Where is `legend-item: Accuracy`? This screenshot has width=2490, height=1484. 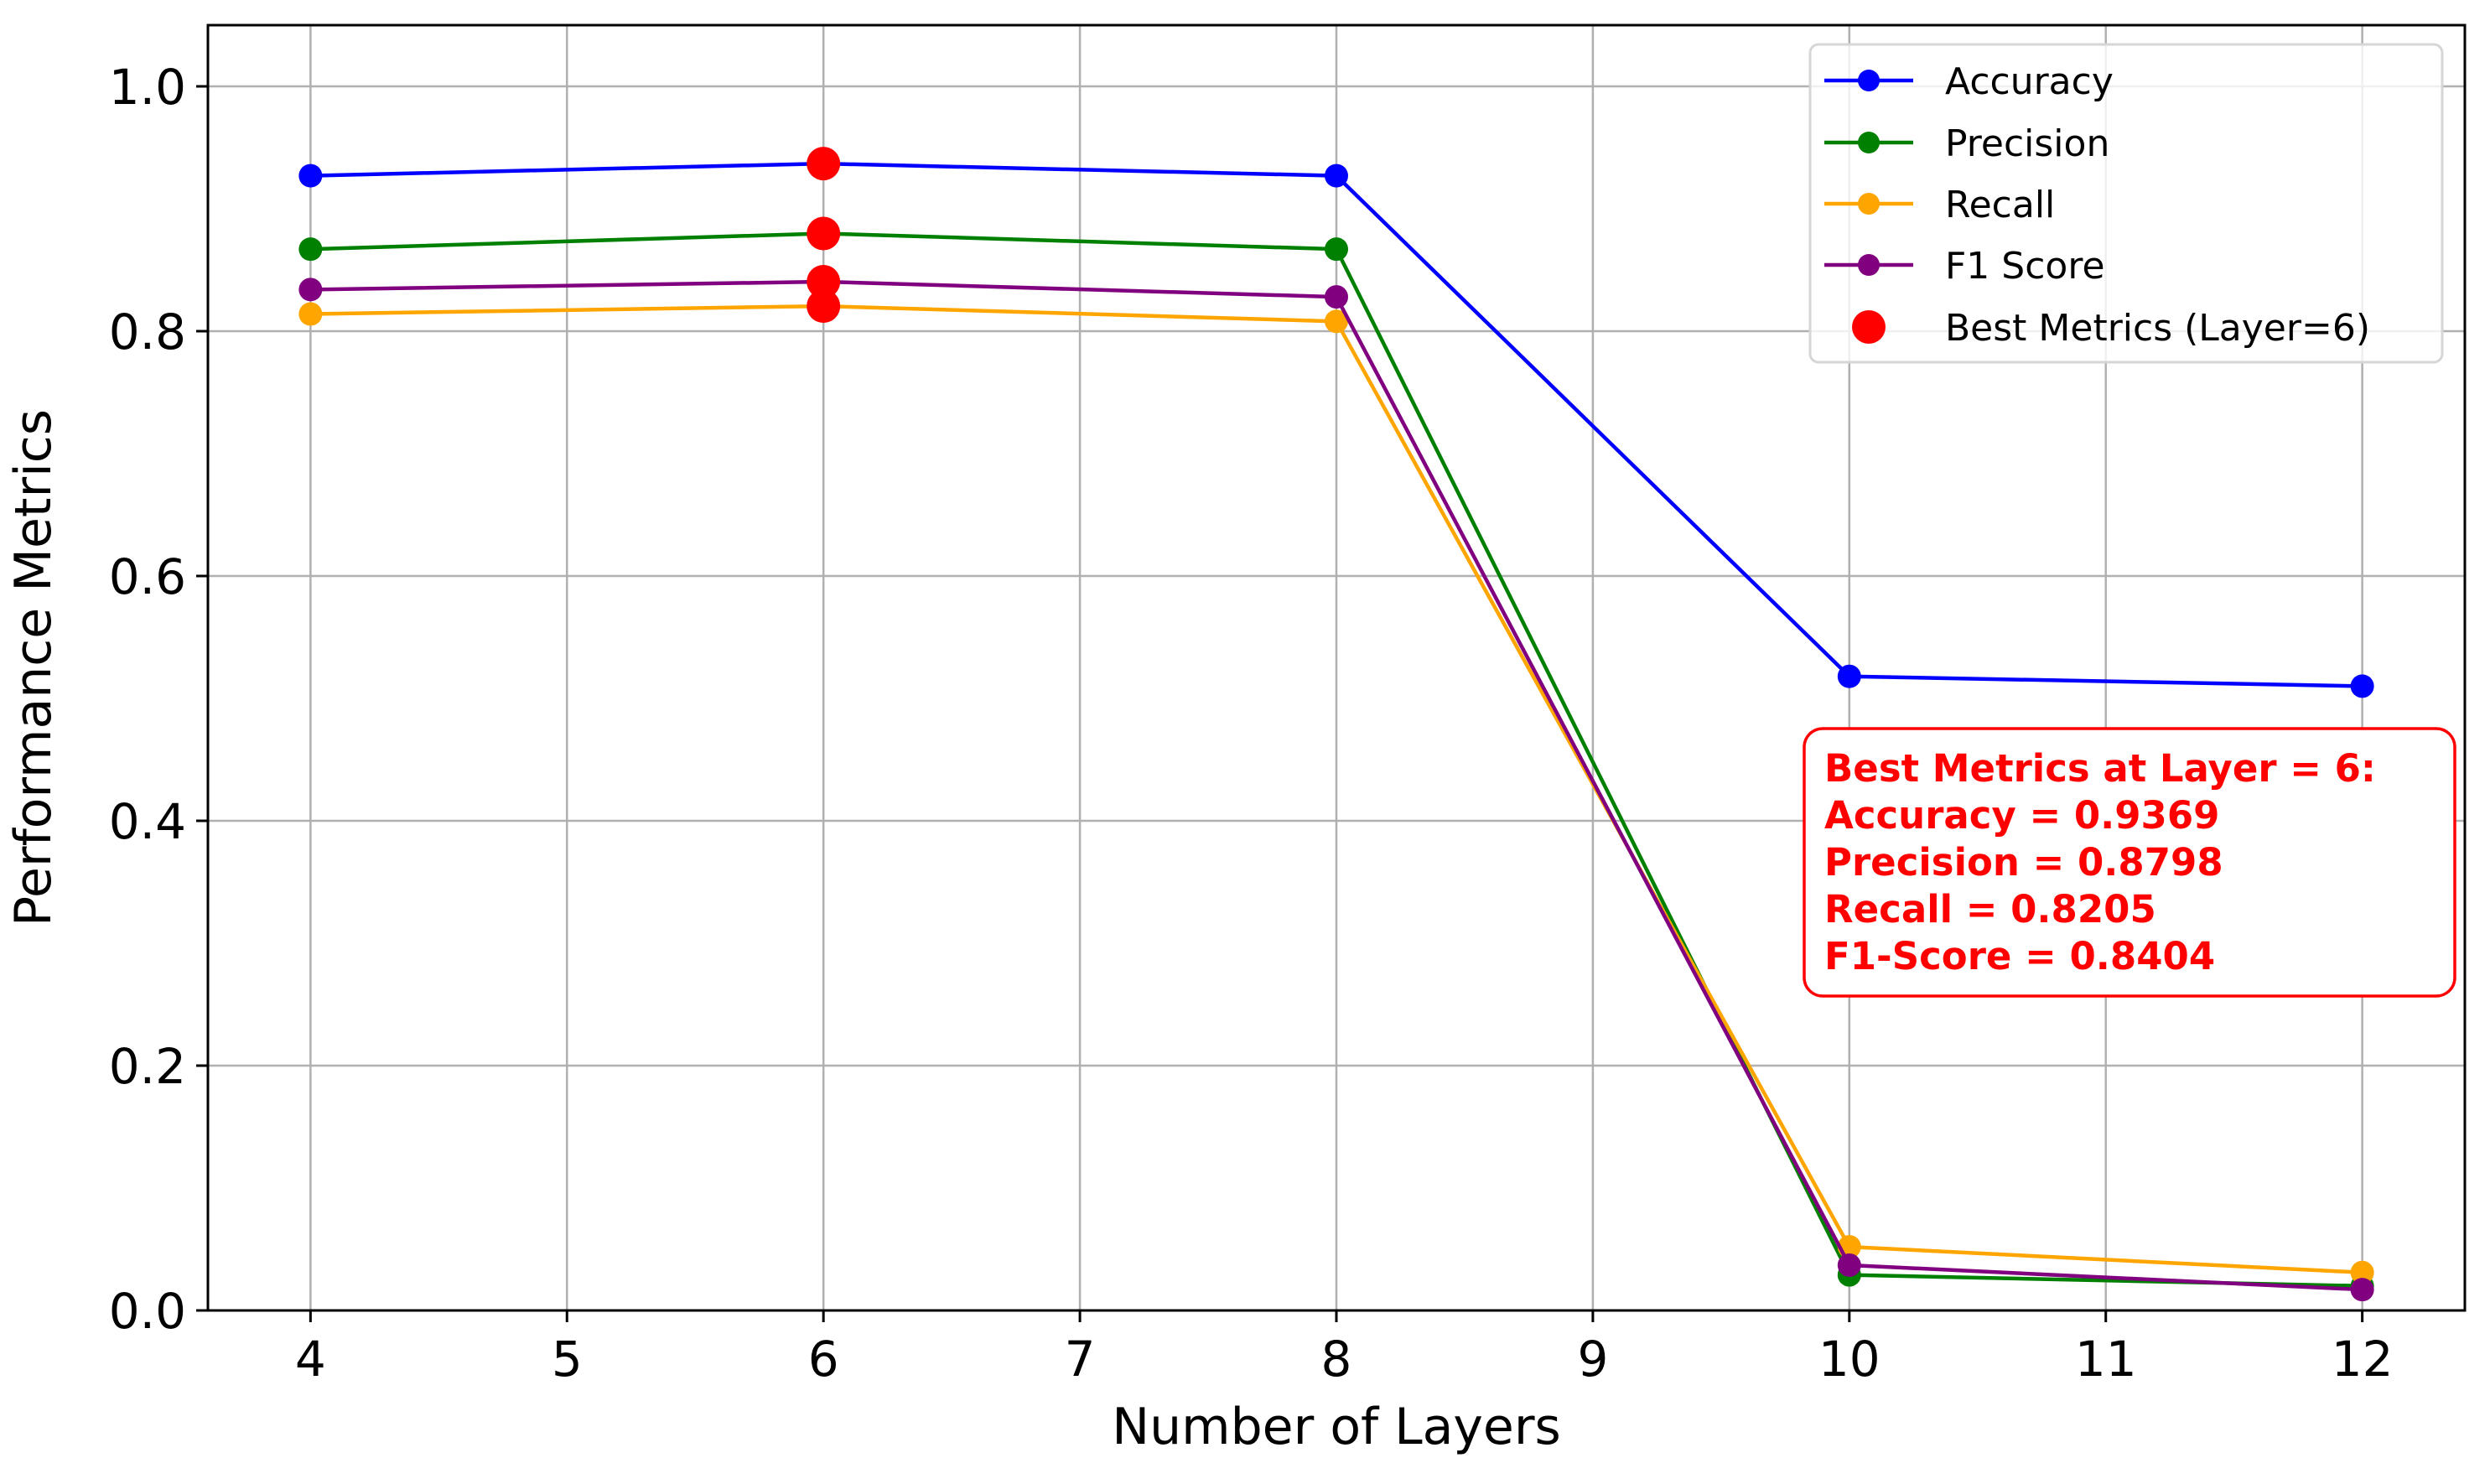
legend-item: Accuracy is located at coordinates (1969, 81).